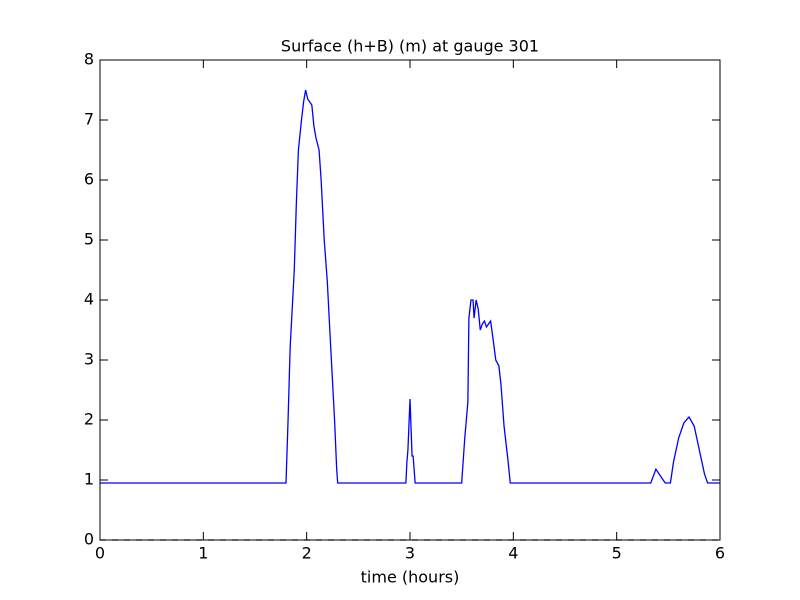  I want to click on y-tick-label: 7, so click(89, 119).